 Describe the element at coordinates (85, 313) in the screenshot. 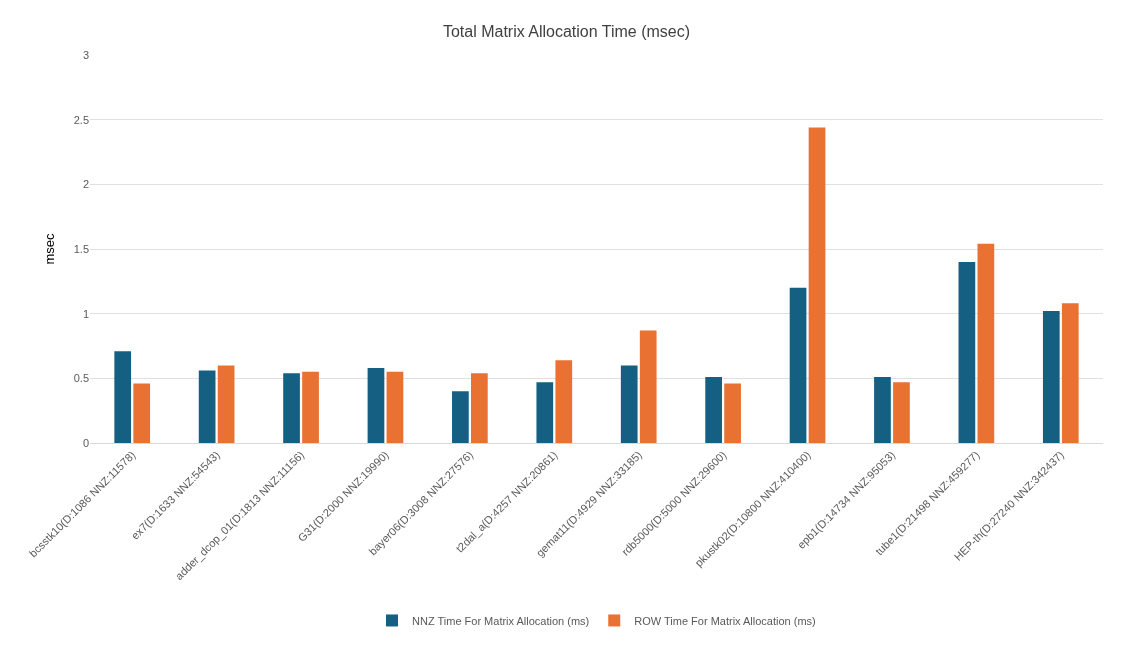

I see `y-tick-label: 1` at that location.